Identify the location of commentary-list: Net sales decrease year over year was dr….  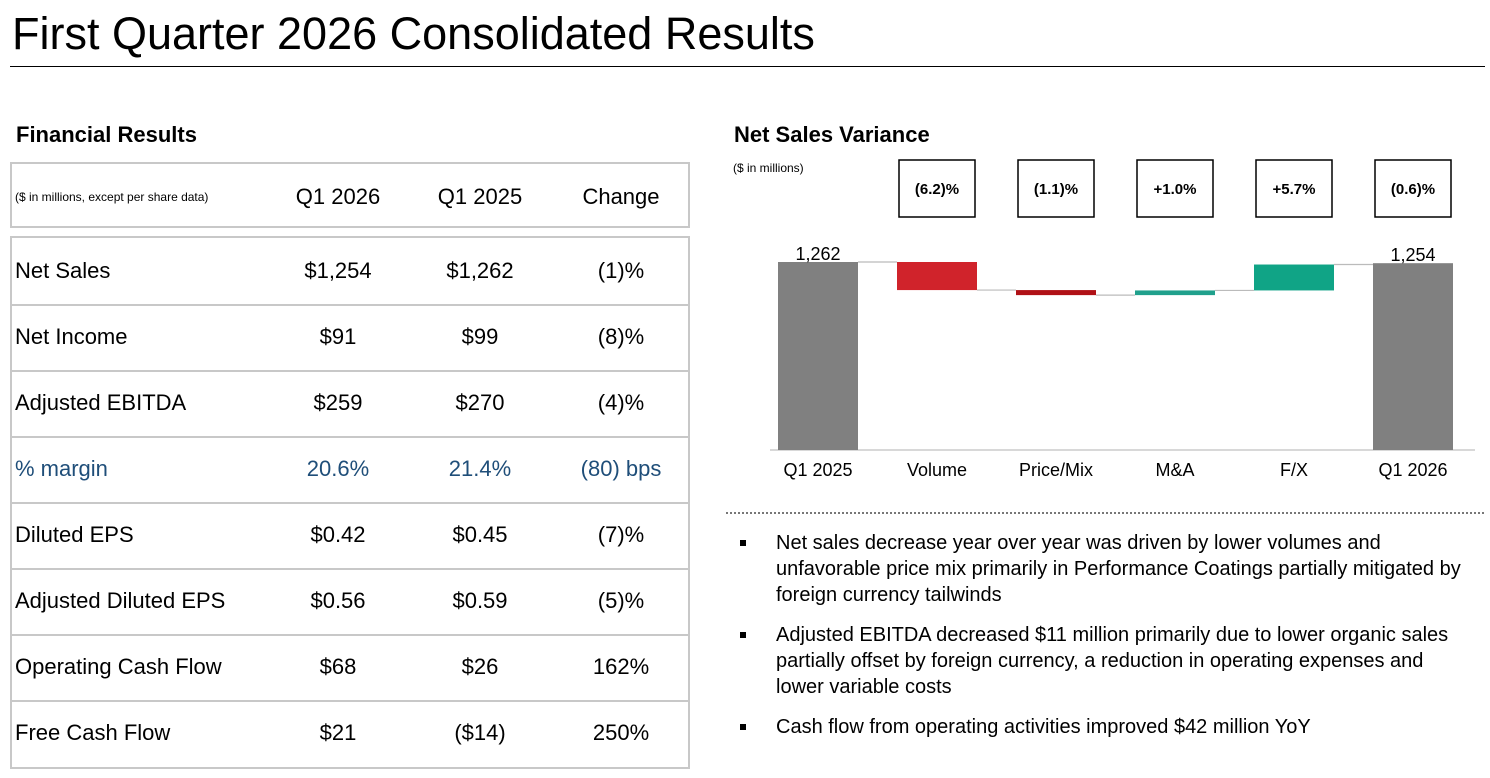
(1106, 642).